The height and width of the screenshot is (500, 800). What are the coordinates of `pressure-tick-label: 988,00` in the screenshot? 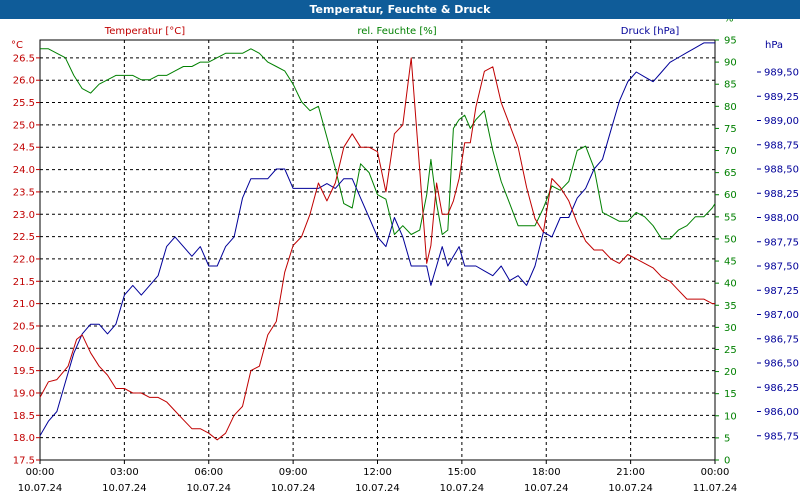 It's located at (781, 218).